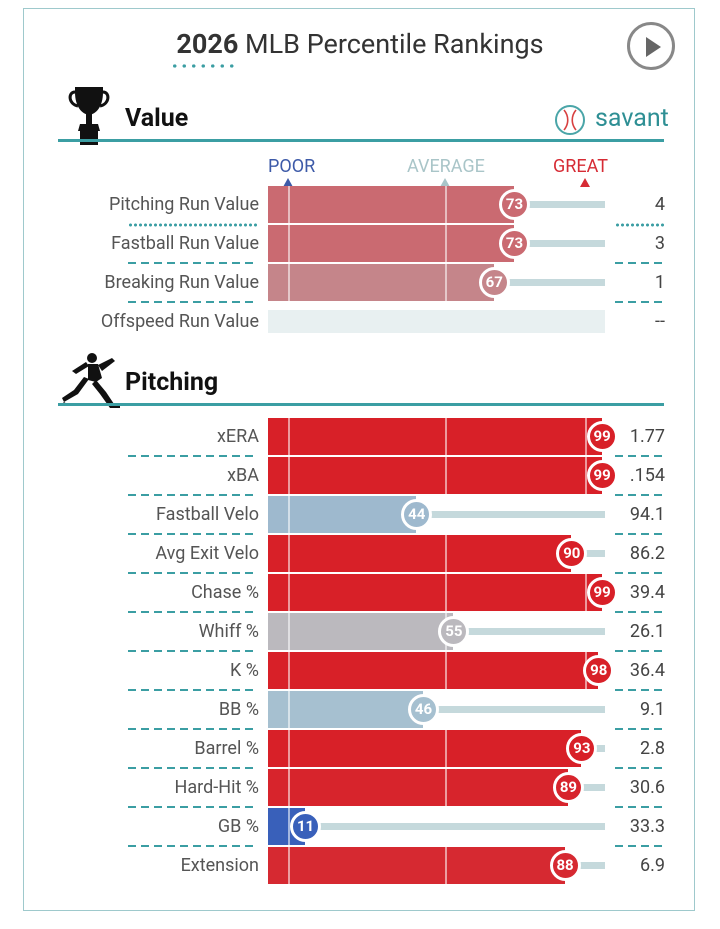 This screenshot has width=720, height=929. Describe the element at coordinates (225, 592) in the screenshot. I see `metric-label: Chase %` at that location.